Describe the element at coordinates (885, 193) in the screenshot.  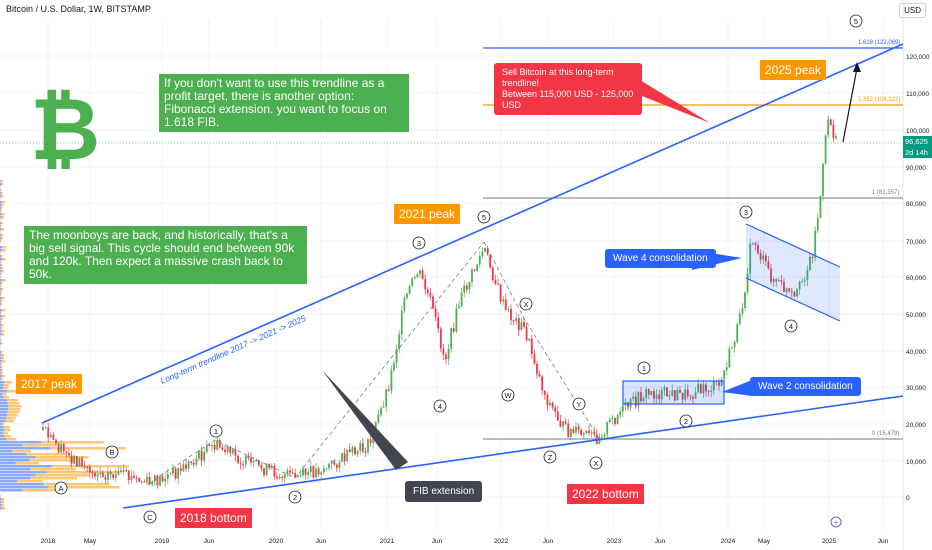
I see `fib-1-label: 1 (81,357)` at that location.